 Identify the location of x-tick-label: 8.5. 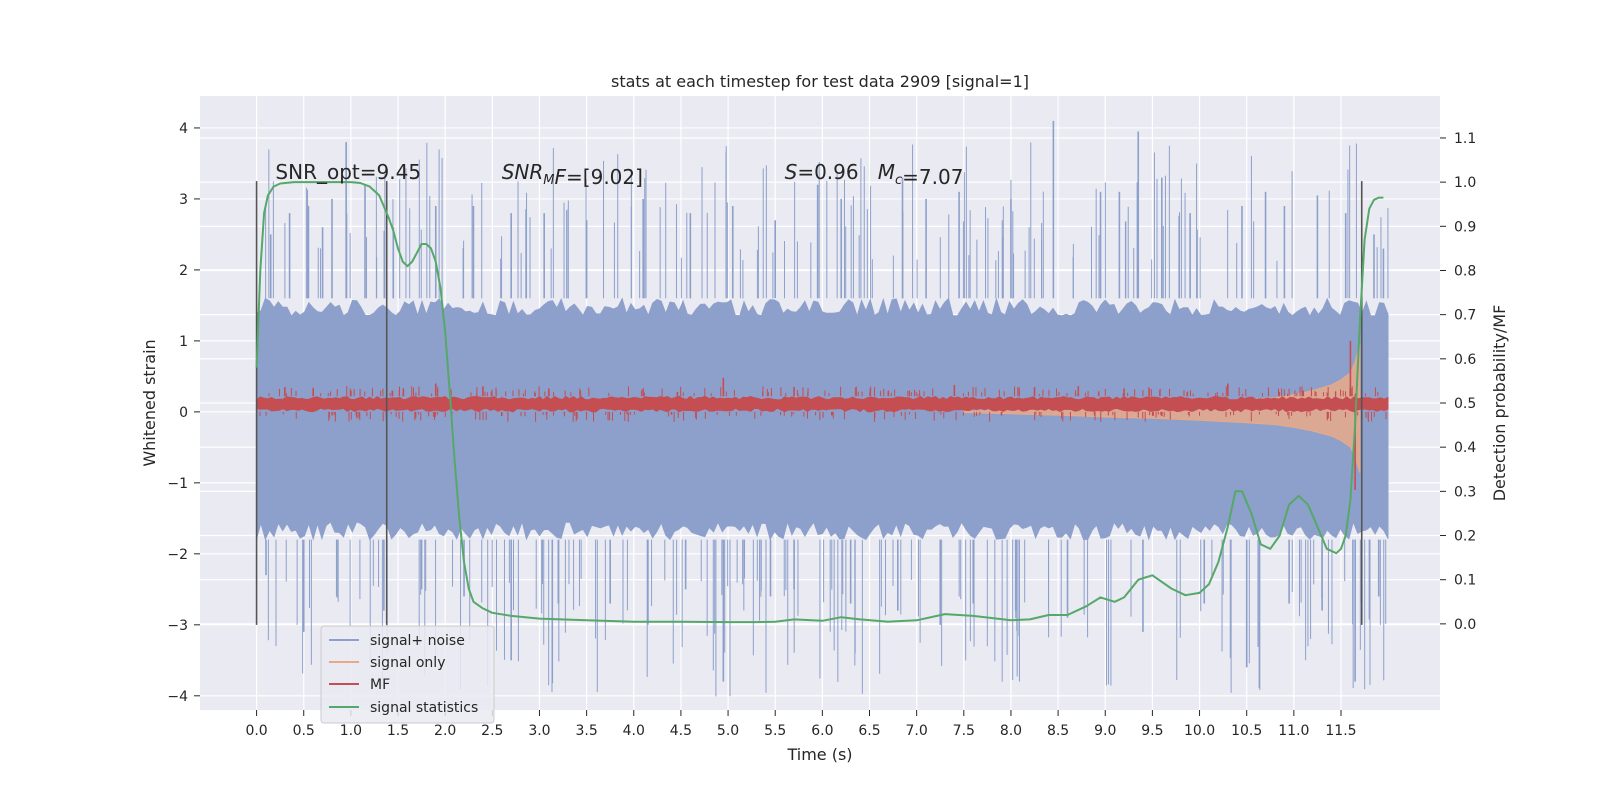
(1058, 731).